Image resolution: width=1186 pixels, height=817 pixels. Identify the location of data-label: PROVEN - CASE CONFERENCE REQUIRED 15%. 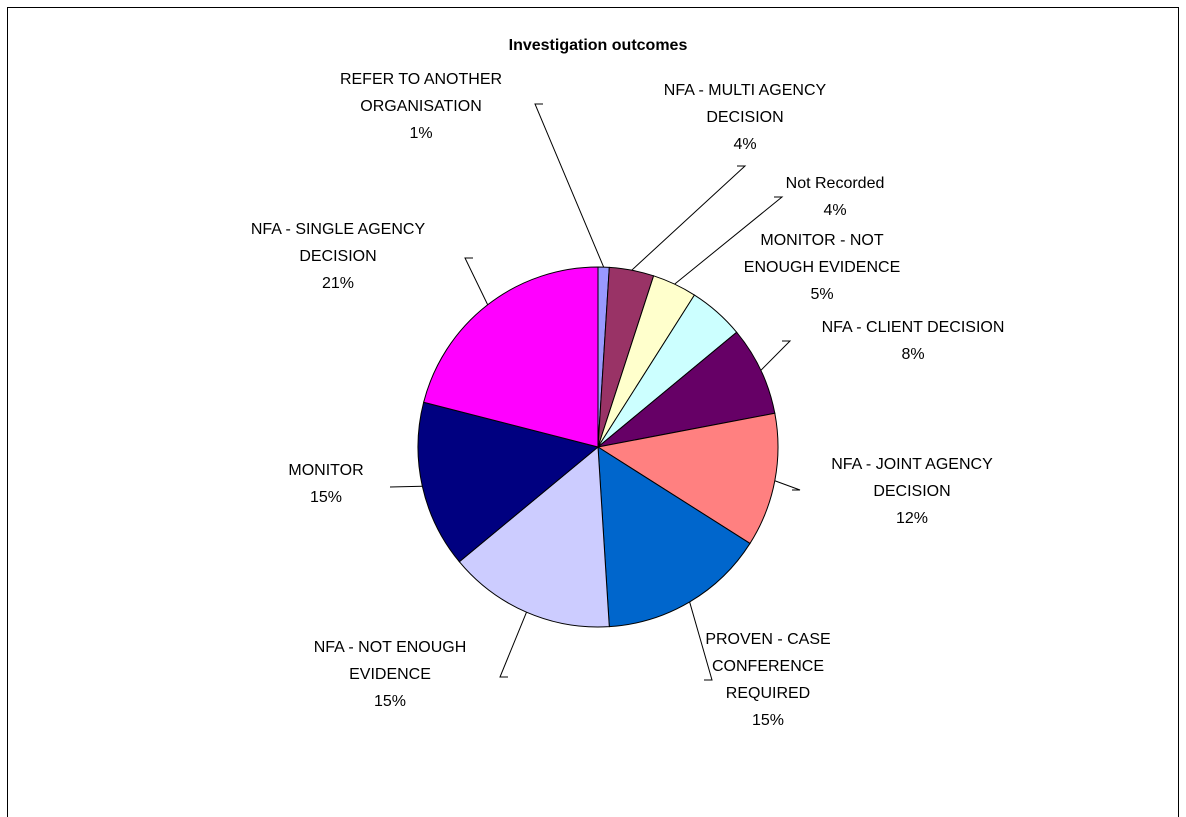
(768, 680).